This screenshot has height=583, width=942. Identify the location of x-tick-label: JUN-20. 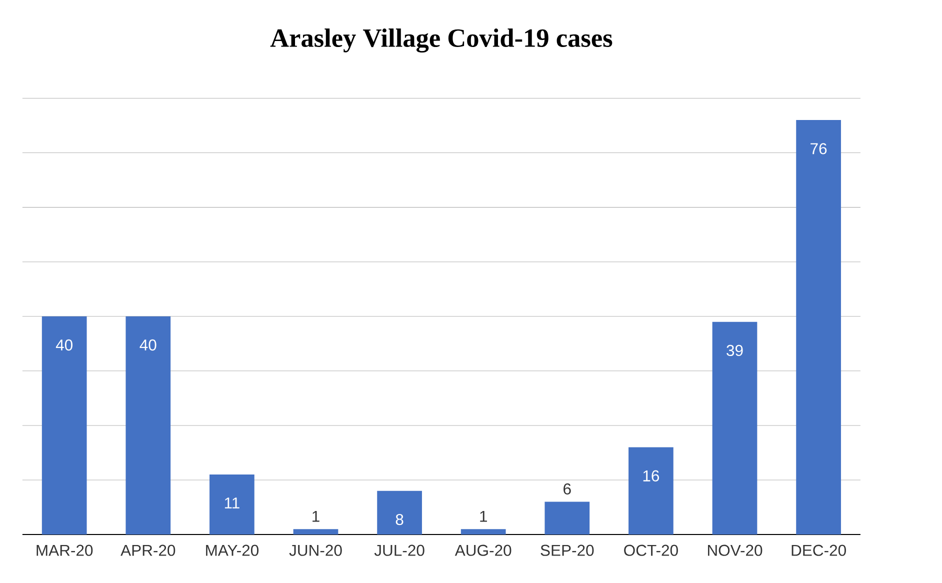
(315, 550).